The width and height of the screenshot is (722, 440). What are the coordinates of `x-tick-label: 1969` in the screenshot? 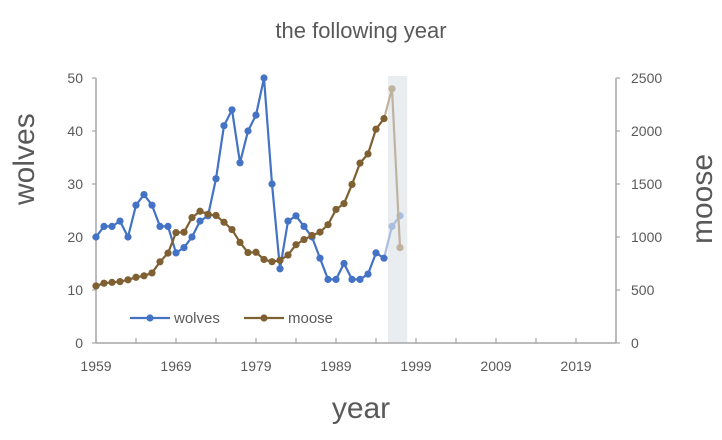 It's located at (175, 366).